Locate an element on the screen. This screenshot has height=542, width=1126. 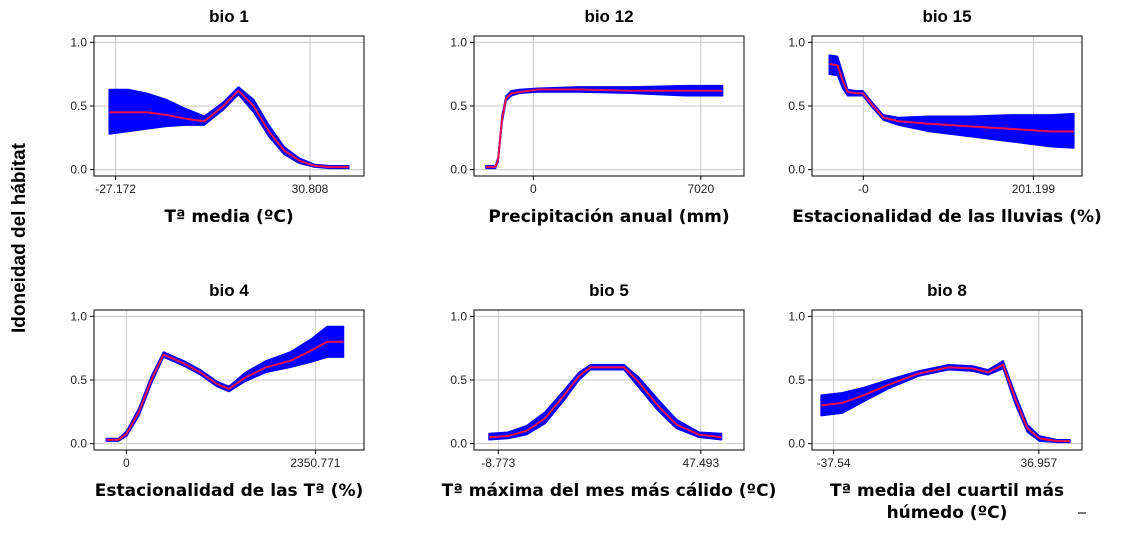
chart-svg: bio 12 0.0 0.5 1.0 0 7020 is located at coordinates (597, 101).